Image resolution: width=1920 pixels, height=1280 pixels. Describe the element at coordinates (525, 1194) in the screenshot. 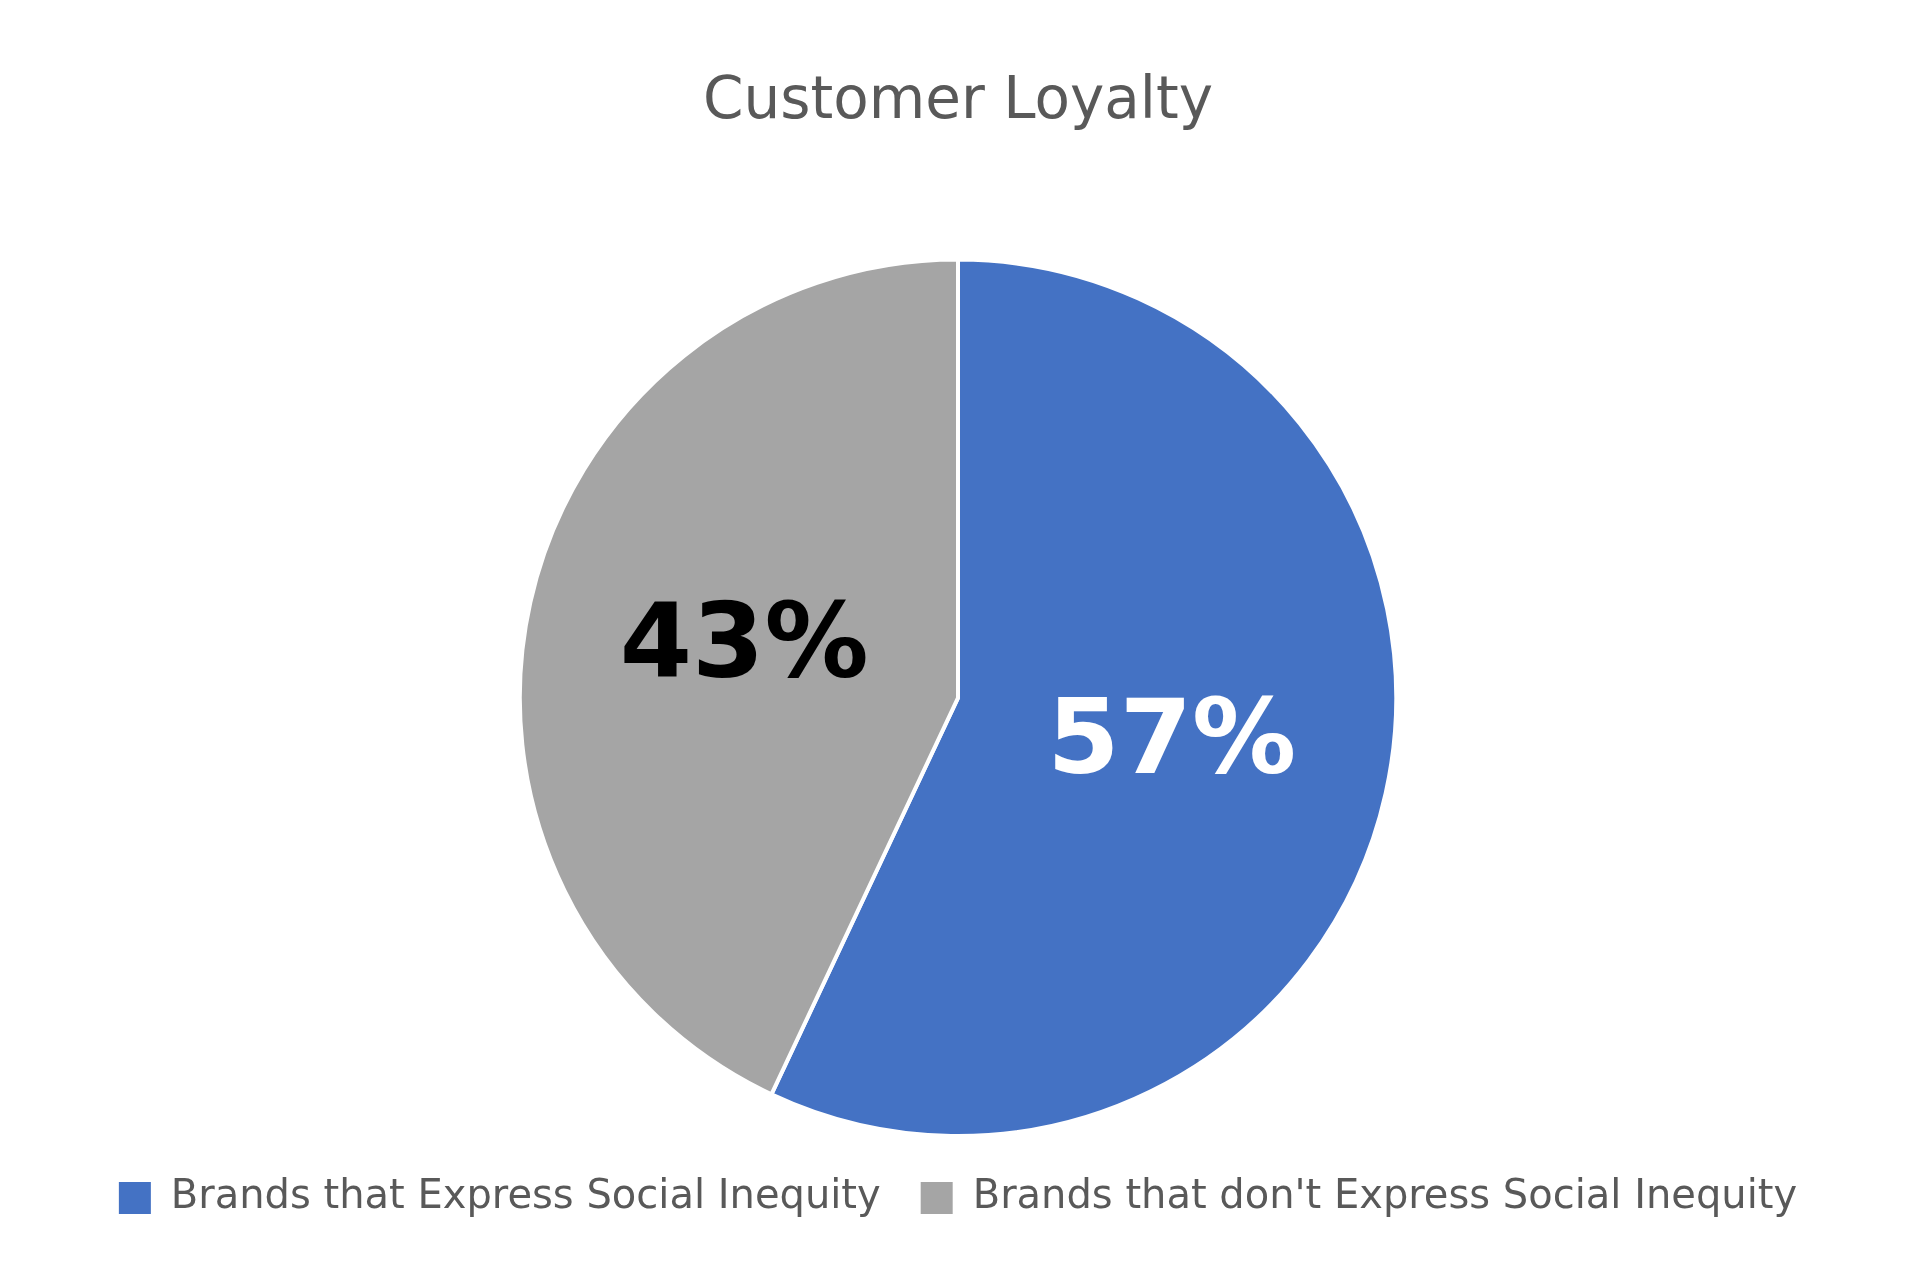

I see `legend-label: Brands that Express Social Inequity` at that location.